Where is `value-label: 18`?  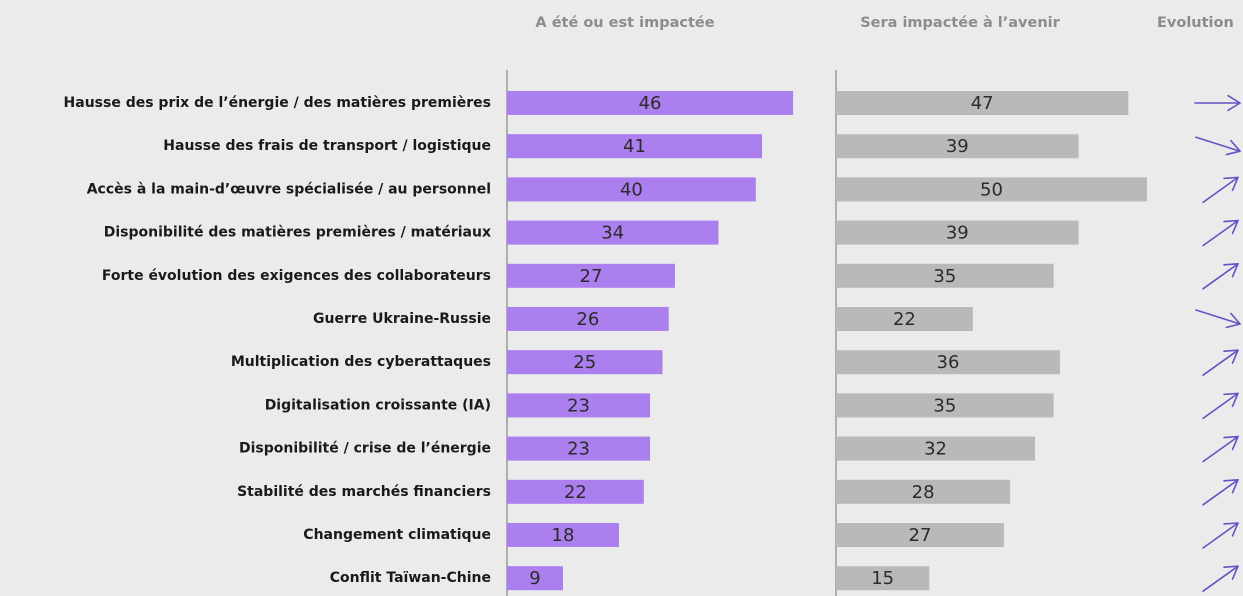 value-label: 18 is located at coordinates (563, 535).